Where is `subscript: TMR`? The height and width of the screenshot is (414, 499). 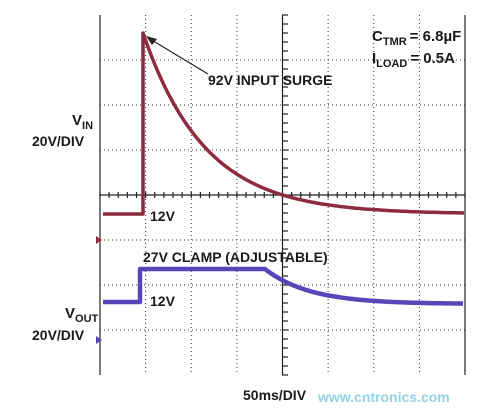 subscript: TMR is located at coordinates (395, 42).